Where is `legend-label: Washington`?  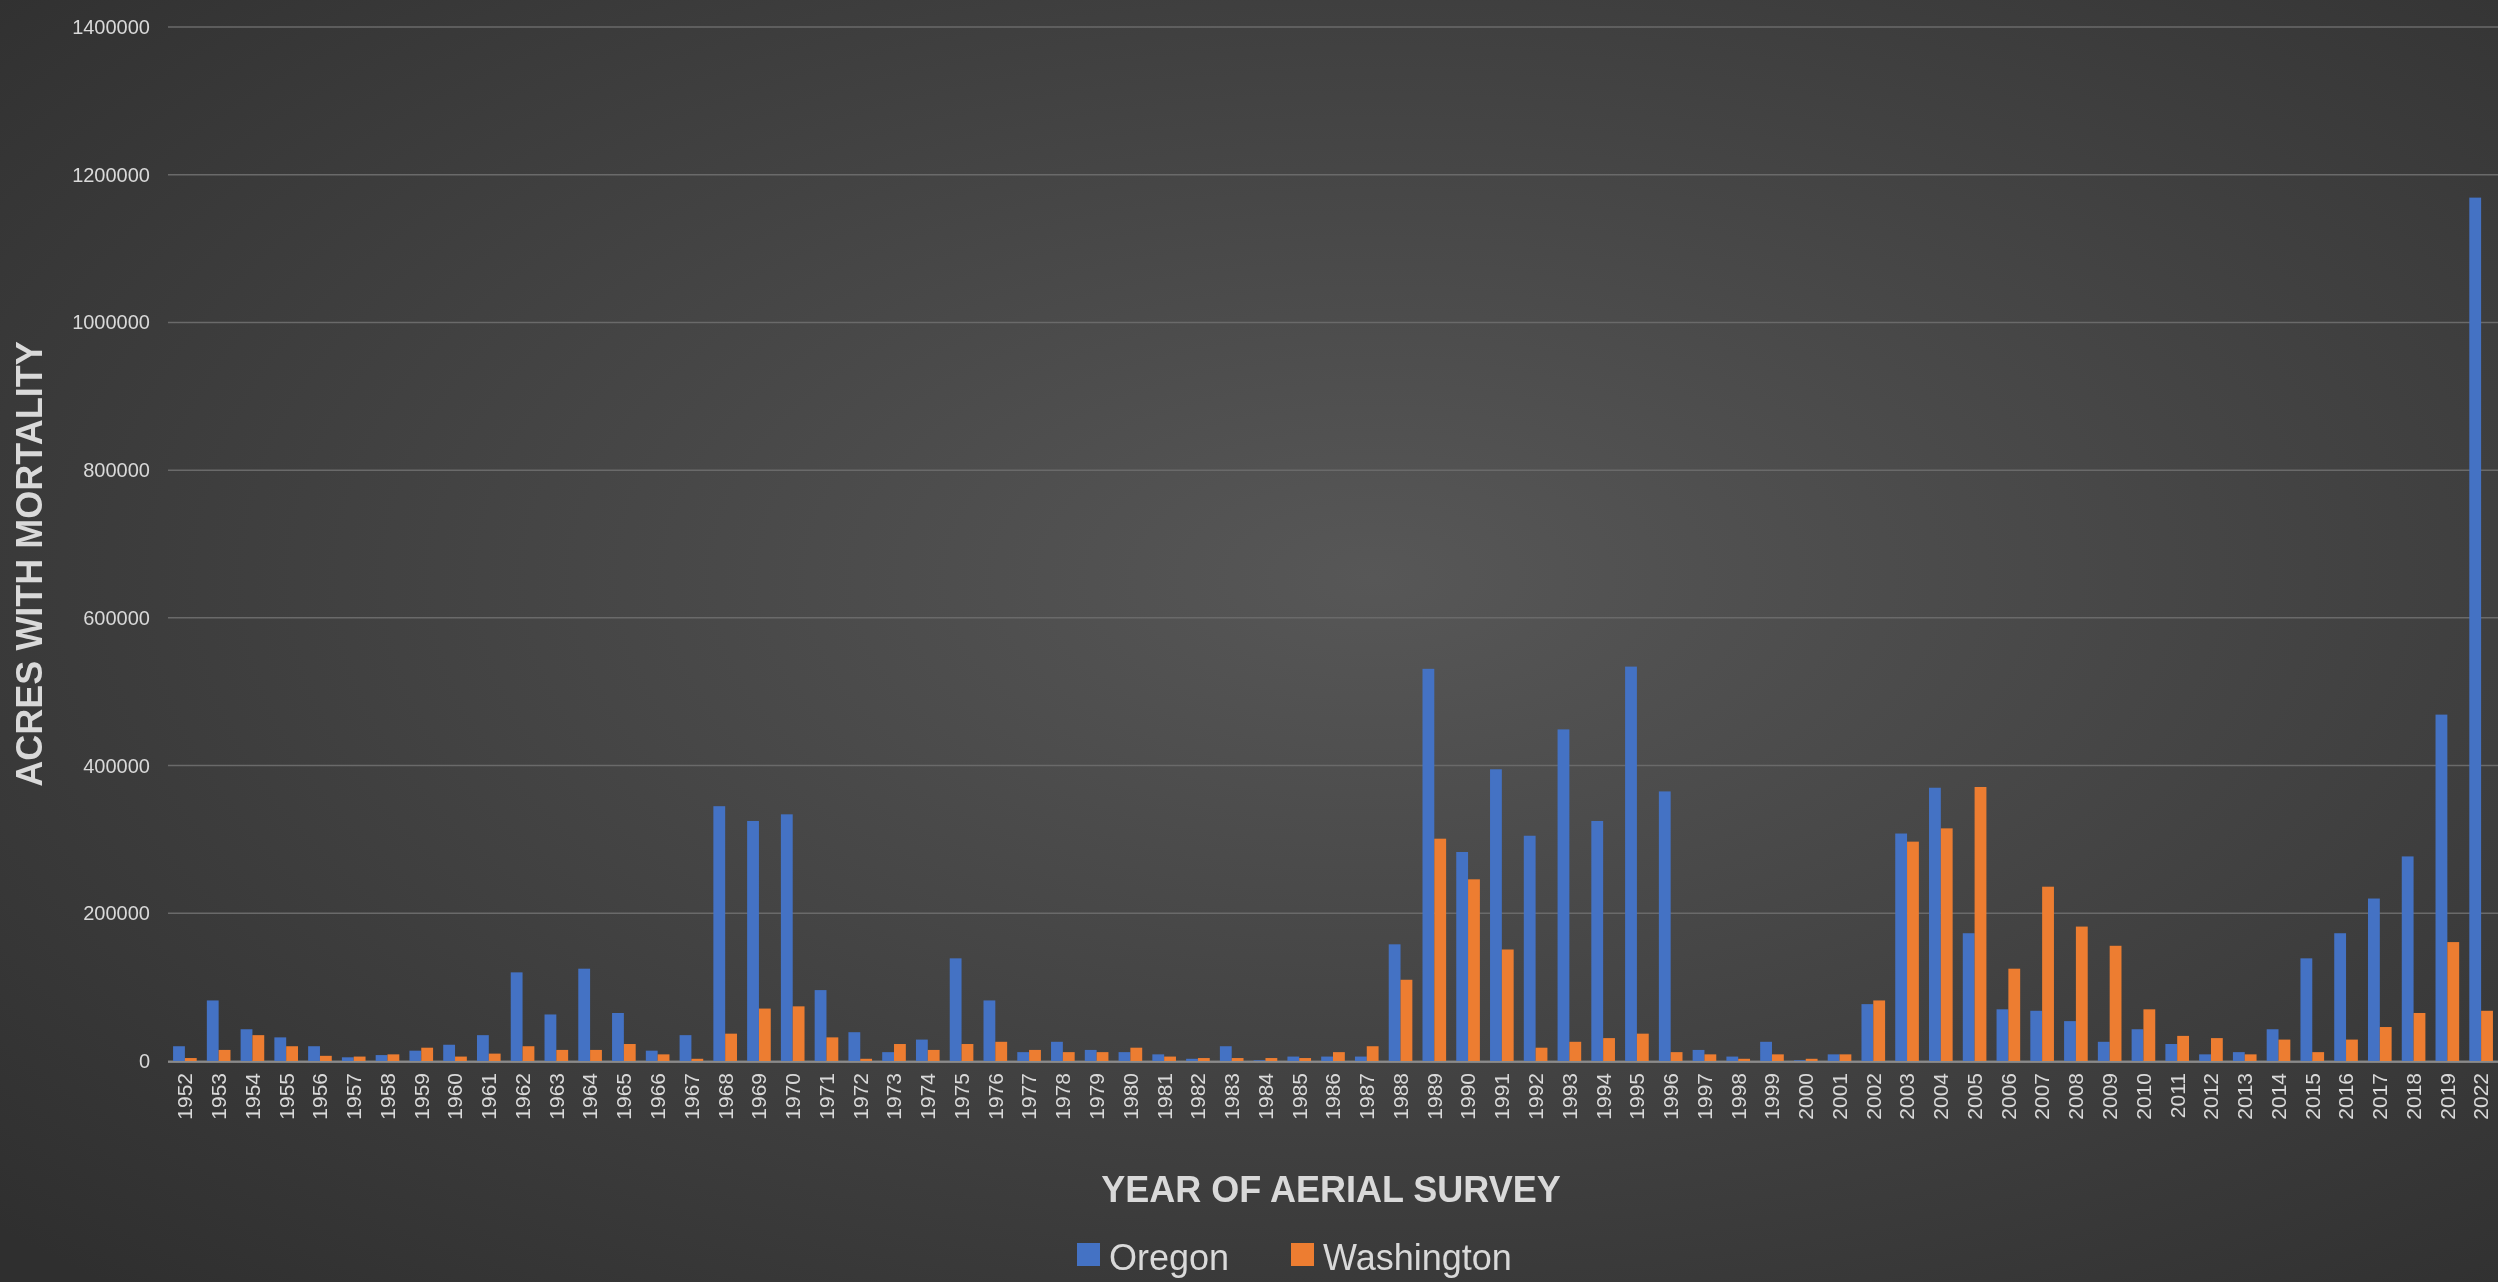 legend-label: Washington is located at coordinates (1417, 1257).